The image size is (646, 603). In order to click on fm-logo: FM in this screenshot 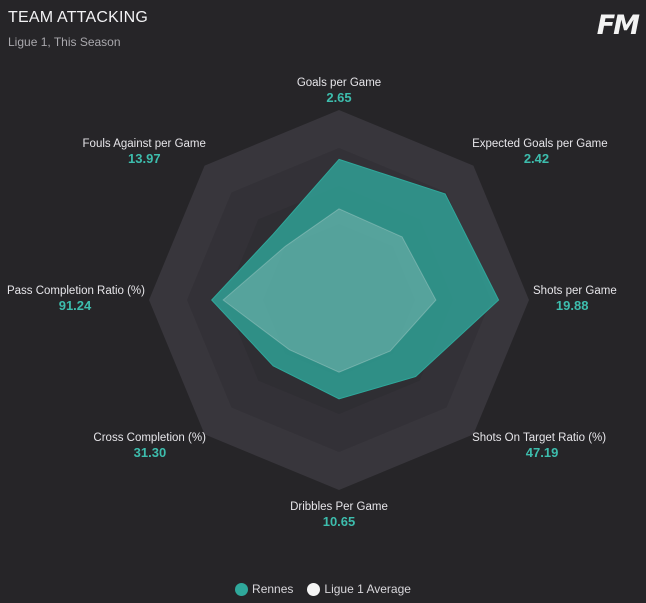, I will do `click(618, 25)`.